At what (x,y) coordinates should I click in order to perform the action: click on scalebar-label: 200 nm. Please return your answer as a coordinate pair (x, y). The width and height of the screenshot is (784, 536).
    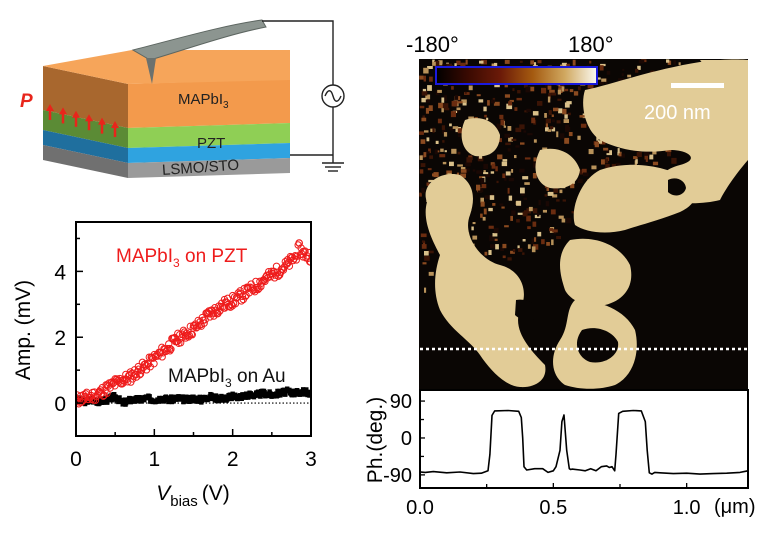
    Looking at the image, I should click on (677, 113).